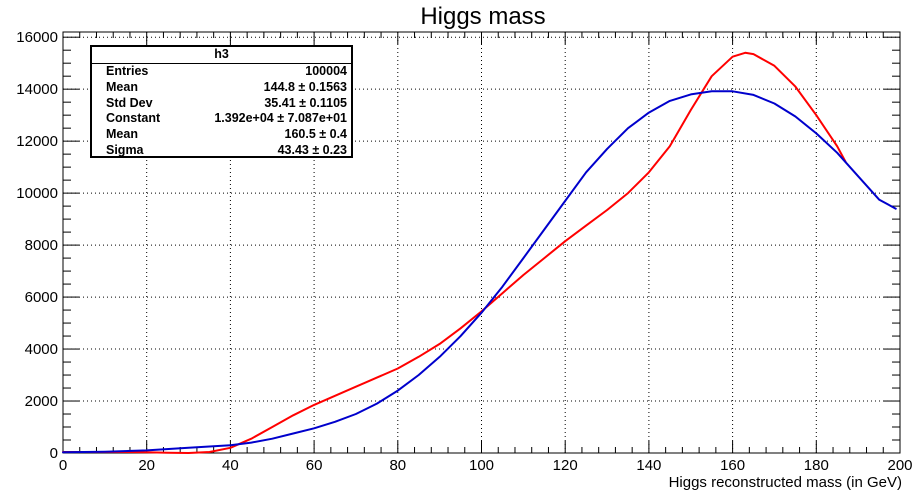  What do you see at coordinates (305, 102) in the screenshot?
I see `stats-row-value: 35.41 ± 0.1105` at bounding box center [305, 102].